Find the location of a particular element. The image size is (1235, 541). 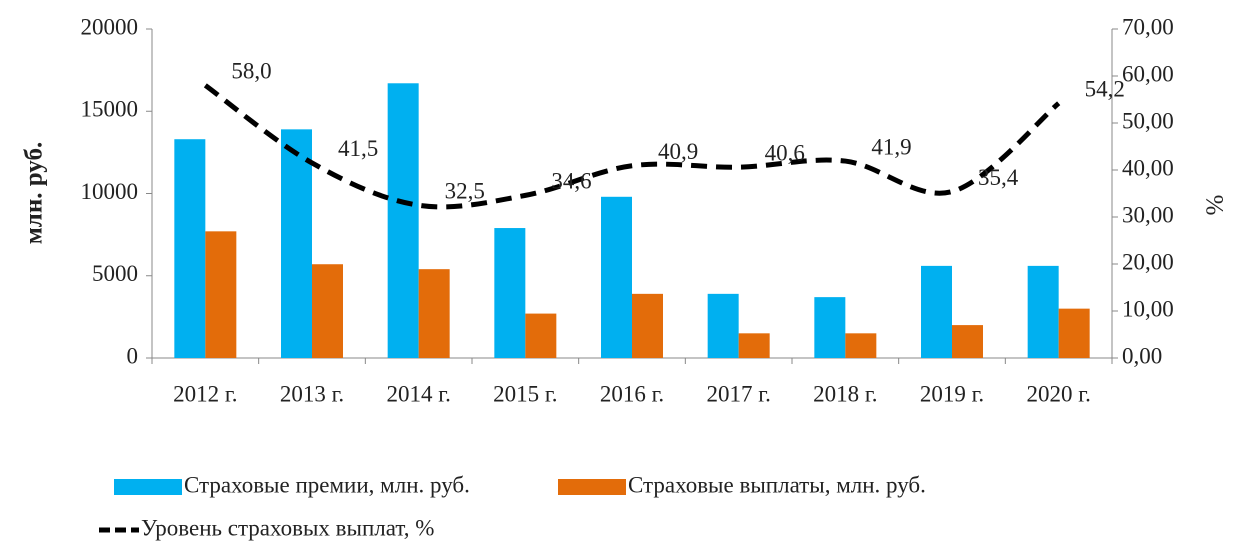

y-tick-label: 20000 is located at coordinates (110, 26).